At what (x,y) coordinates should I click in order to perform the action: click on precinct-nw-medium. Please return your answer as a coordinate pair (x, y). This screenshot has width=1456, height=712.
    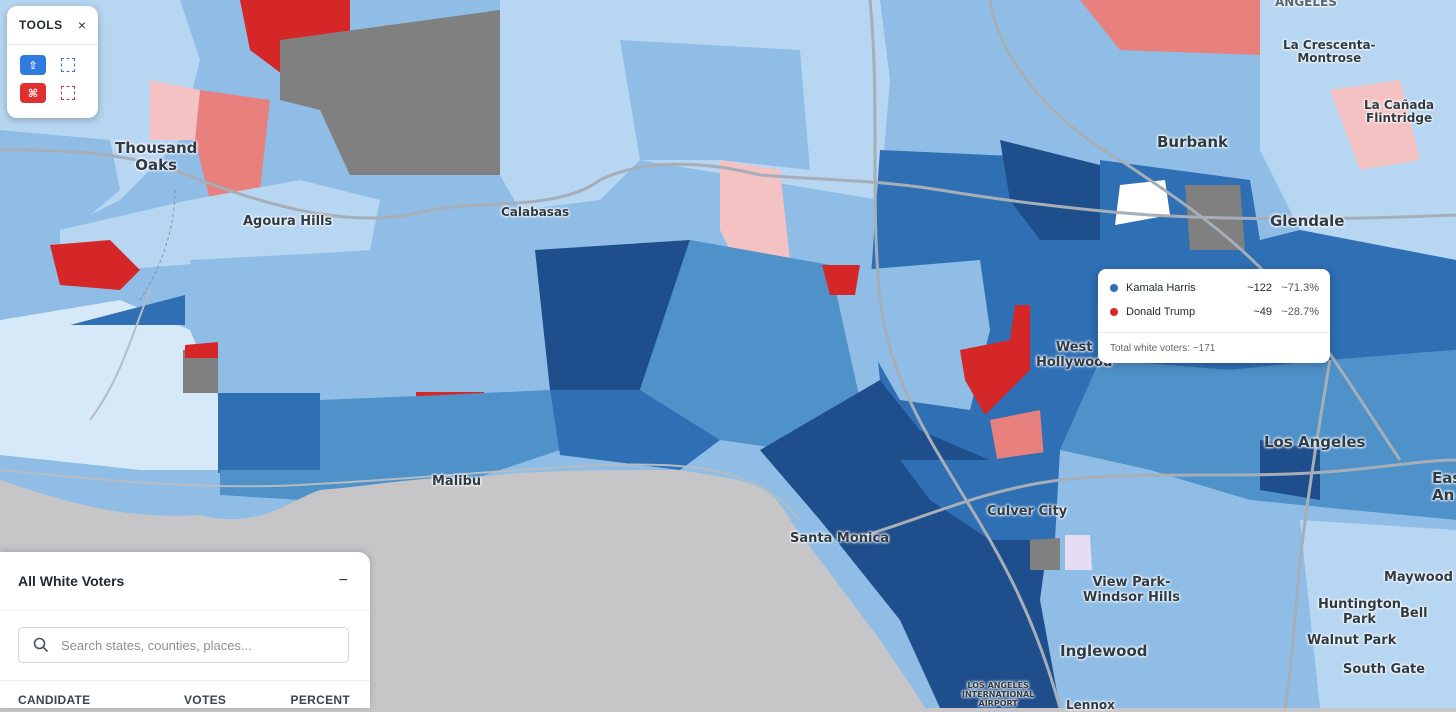
    Looking at the image, I should click on (60, 190).